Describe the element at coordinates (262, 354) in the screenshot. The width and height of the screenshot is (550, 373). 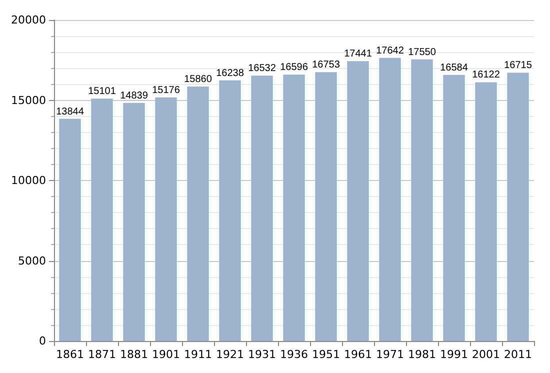
I see `x-tick-label: 1931` at that location.